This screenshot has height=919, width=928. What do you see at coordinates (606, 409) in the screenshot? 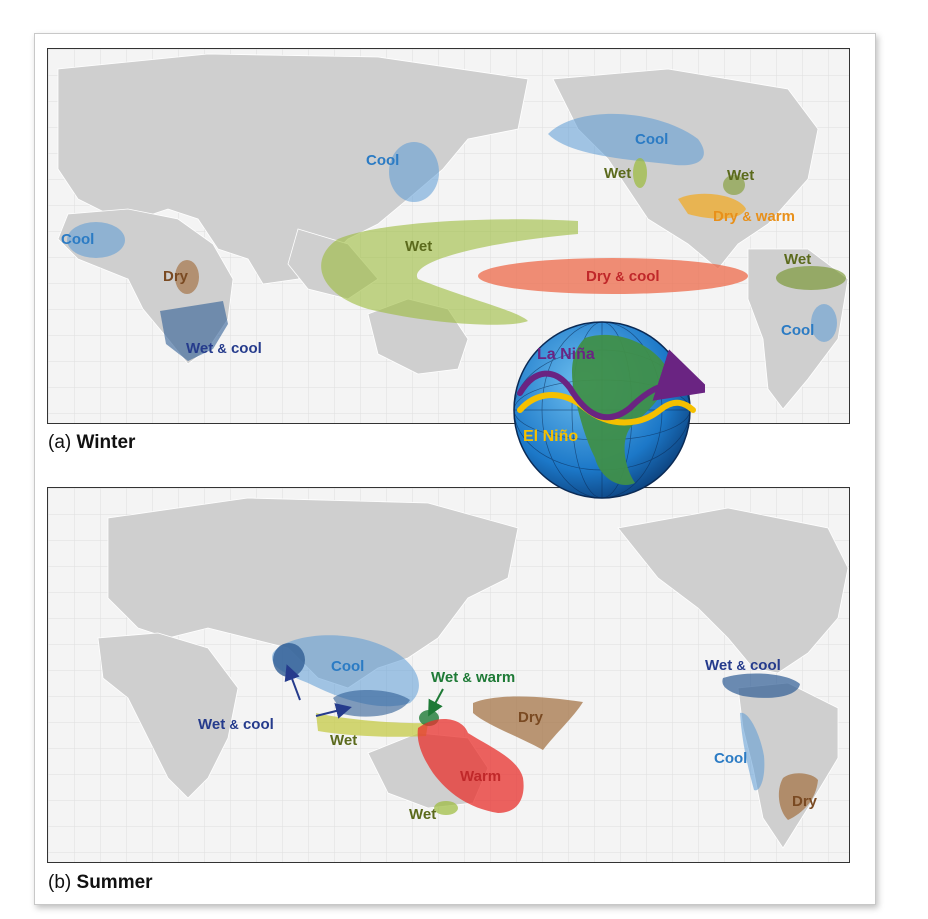
I see `el-nino-path` at bounding box center [606, 409].